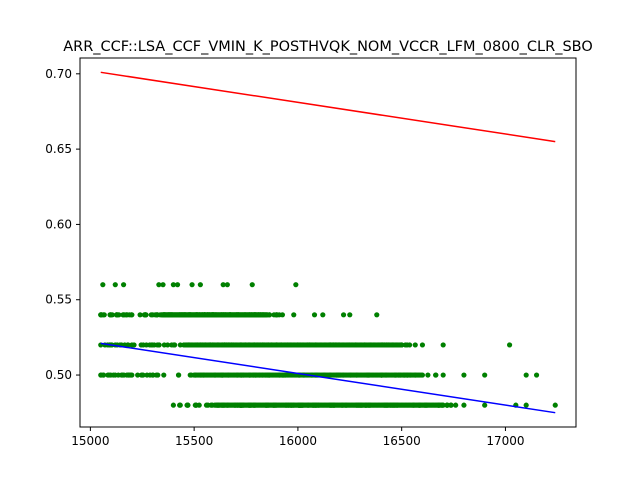  I want to click on upper-line, so click(328, 107).